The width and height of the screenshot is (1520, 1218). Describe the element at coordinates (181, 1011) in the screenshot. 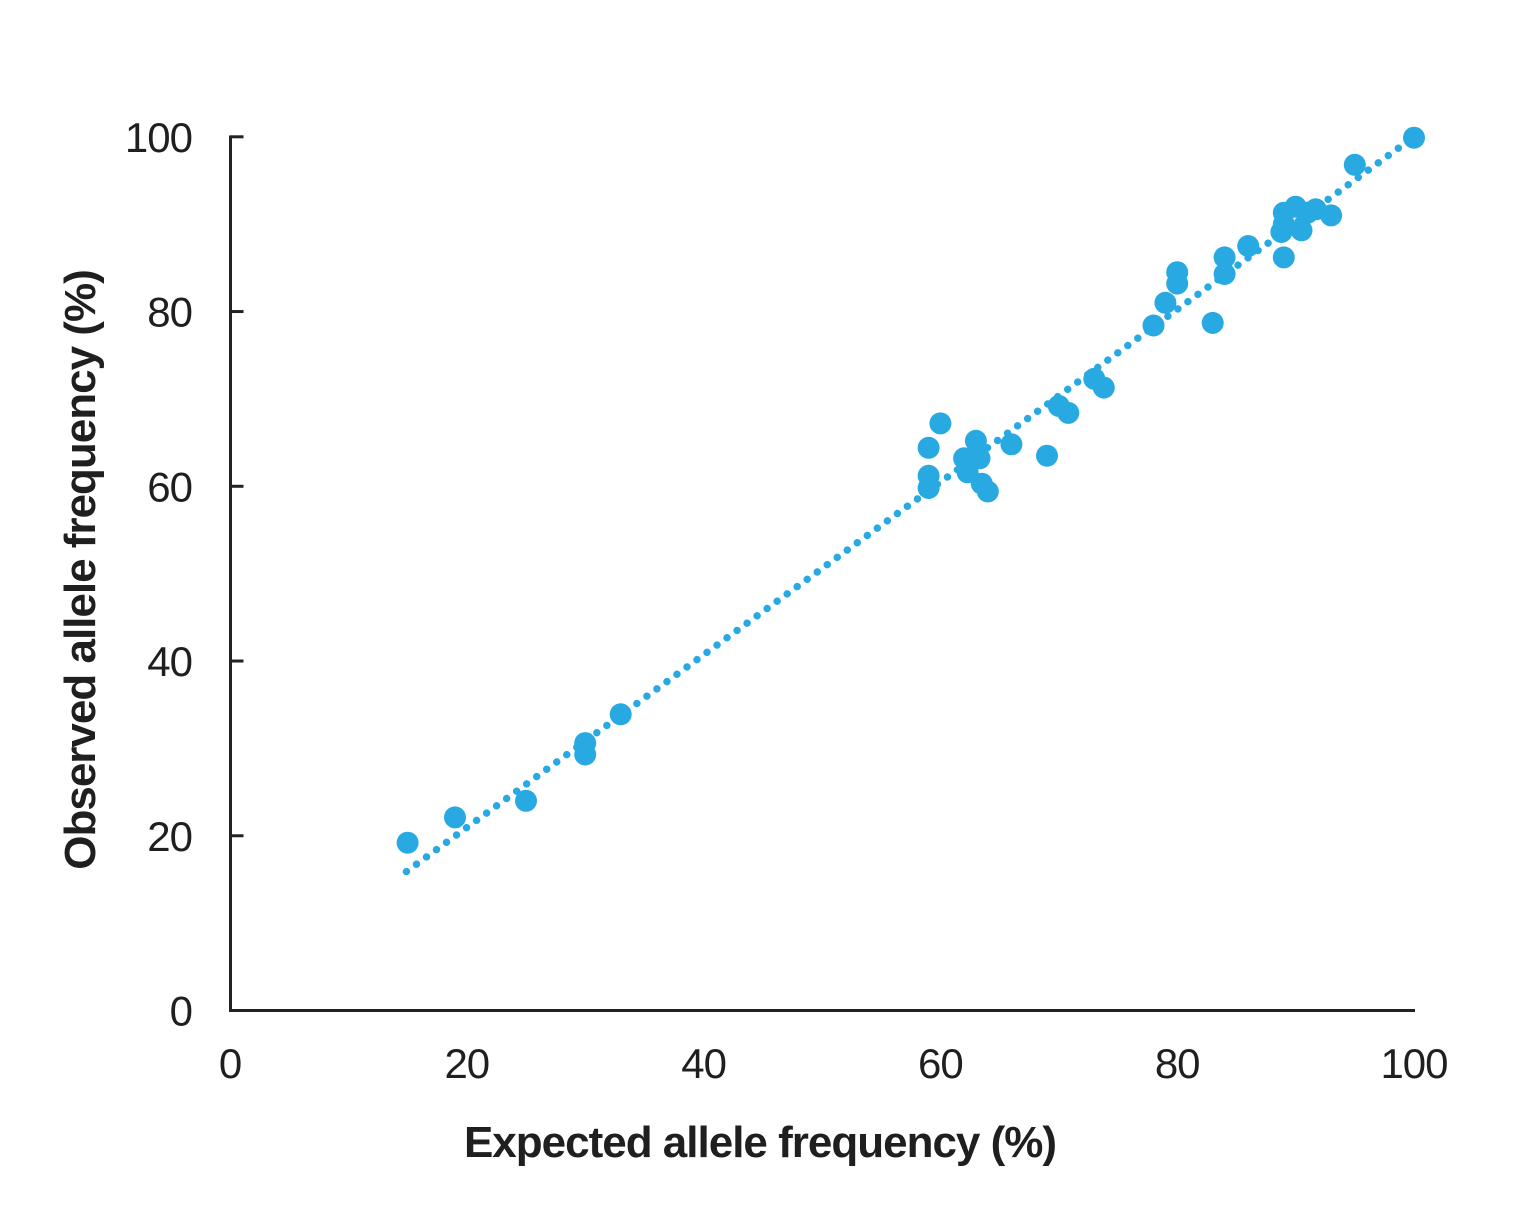

I see `y-tick-label: 0` at that location.